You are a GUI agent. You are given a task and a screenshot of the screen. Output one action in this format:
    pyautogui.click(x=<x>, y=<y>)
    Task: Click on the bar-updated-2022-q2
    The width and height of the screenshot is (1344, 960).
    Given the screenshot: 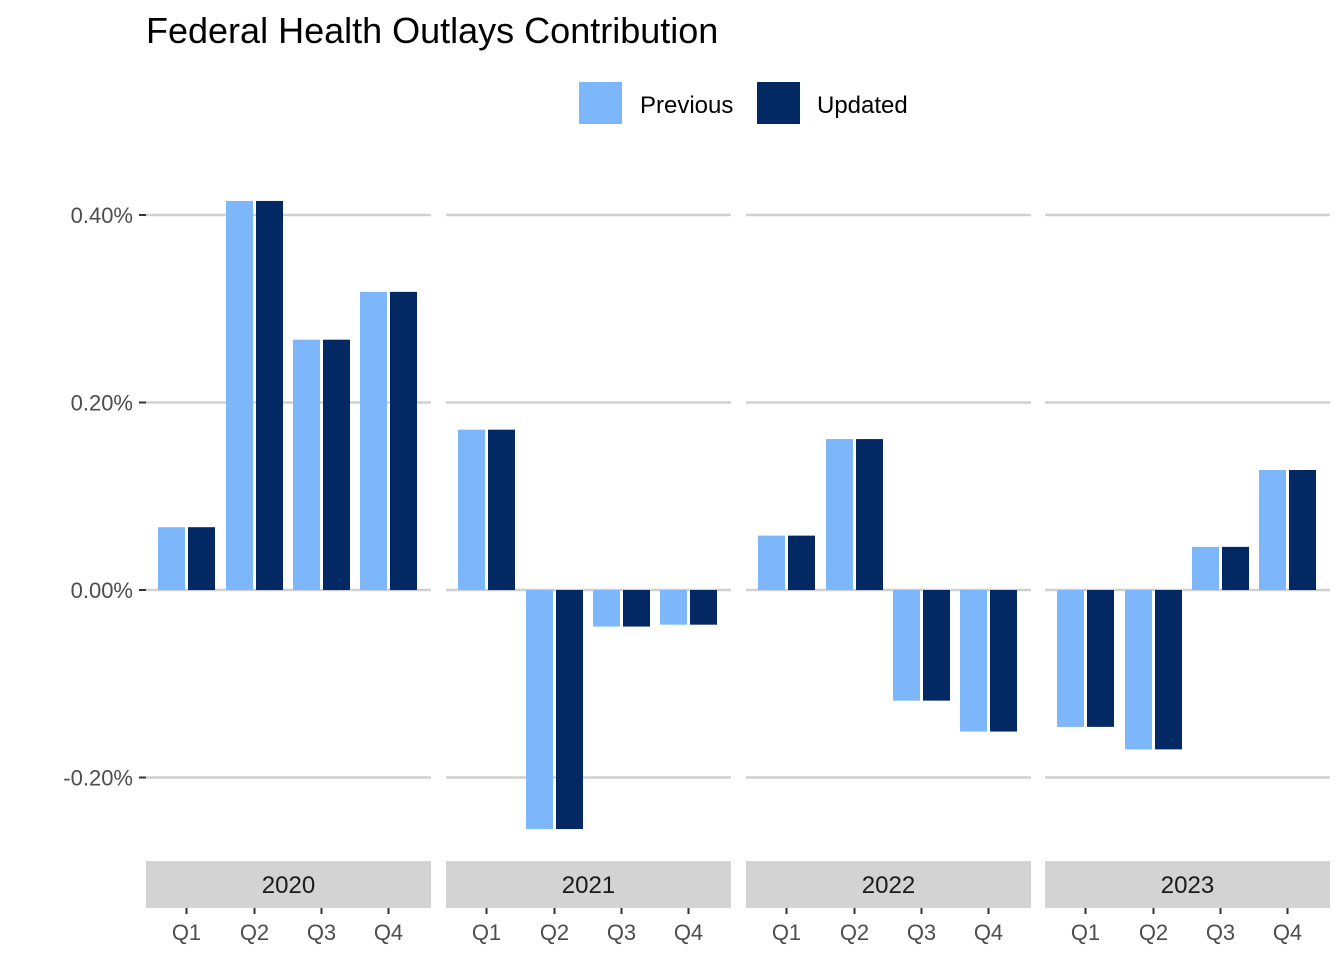 What is the action you would take?
    pyautogui.click(x=869, y=514)
    